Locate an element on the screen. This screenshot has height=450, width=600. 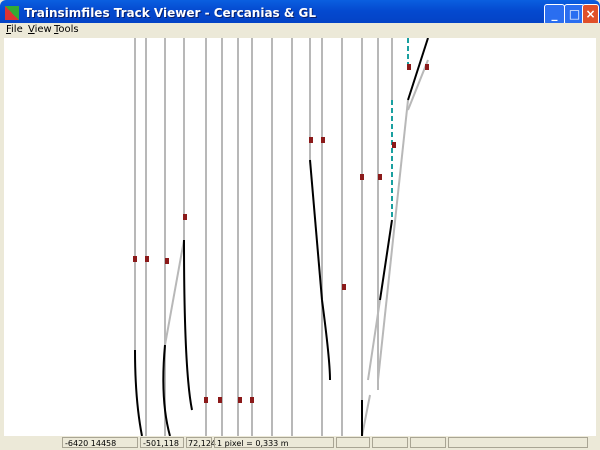
close-button: × is located at coordinates (590, 14).